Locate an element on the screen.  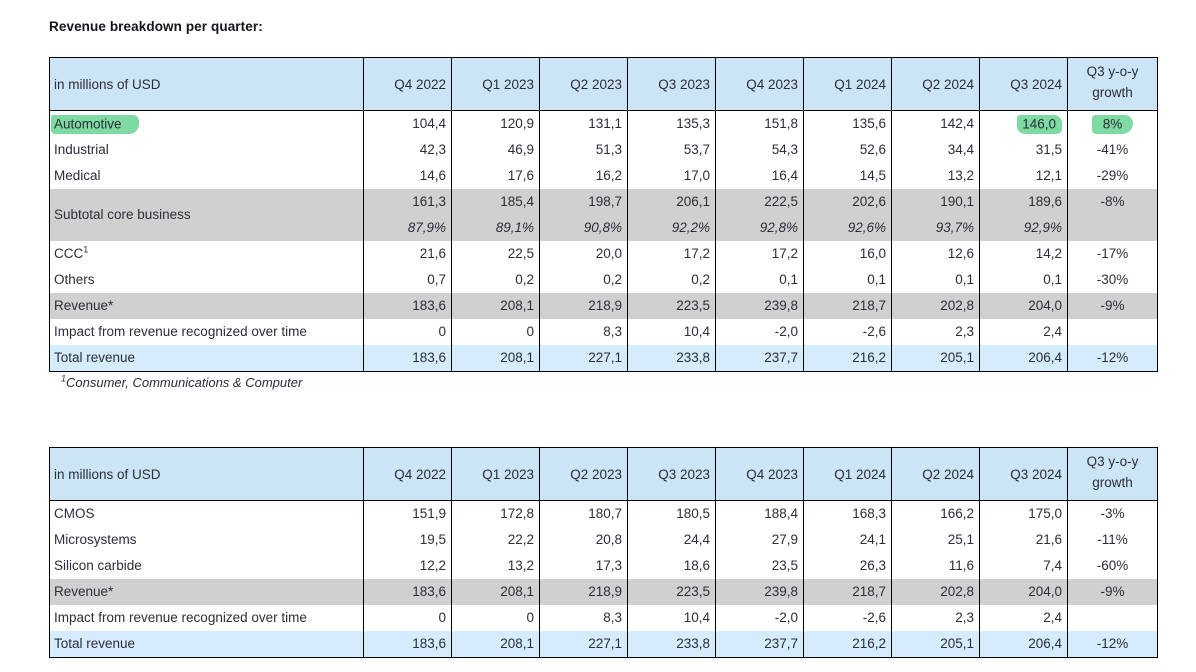
value-cell: 185,4 89,1% is located at coordinates (495, 215).